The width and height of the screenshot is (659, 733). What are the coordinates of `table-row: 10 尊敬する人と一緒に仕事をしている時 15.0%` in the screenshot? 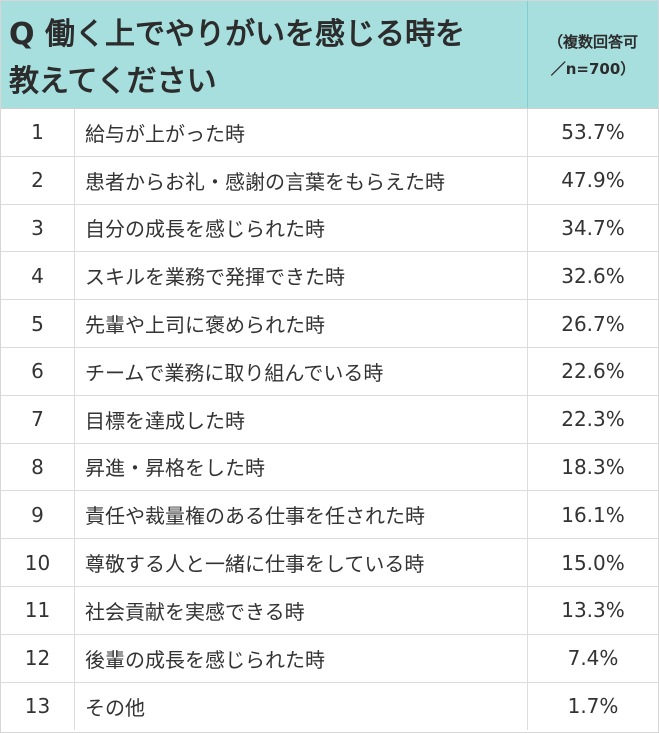 It's located at (329, 563).